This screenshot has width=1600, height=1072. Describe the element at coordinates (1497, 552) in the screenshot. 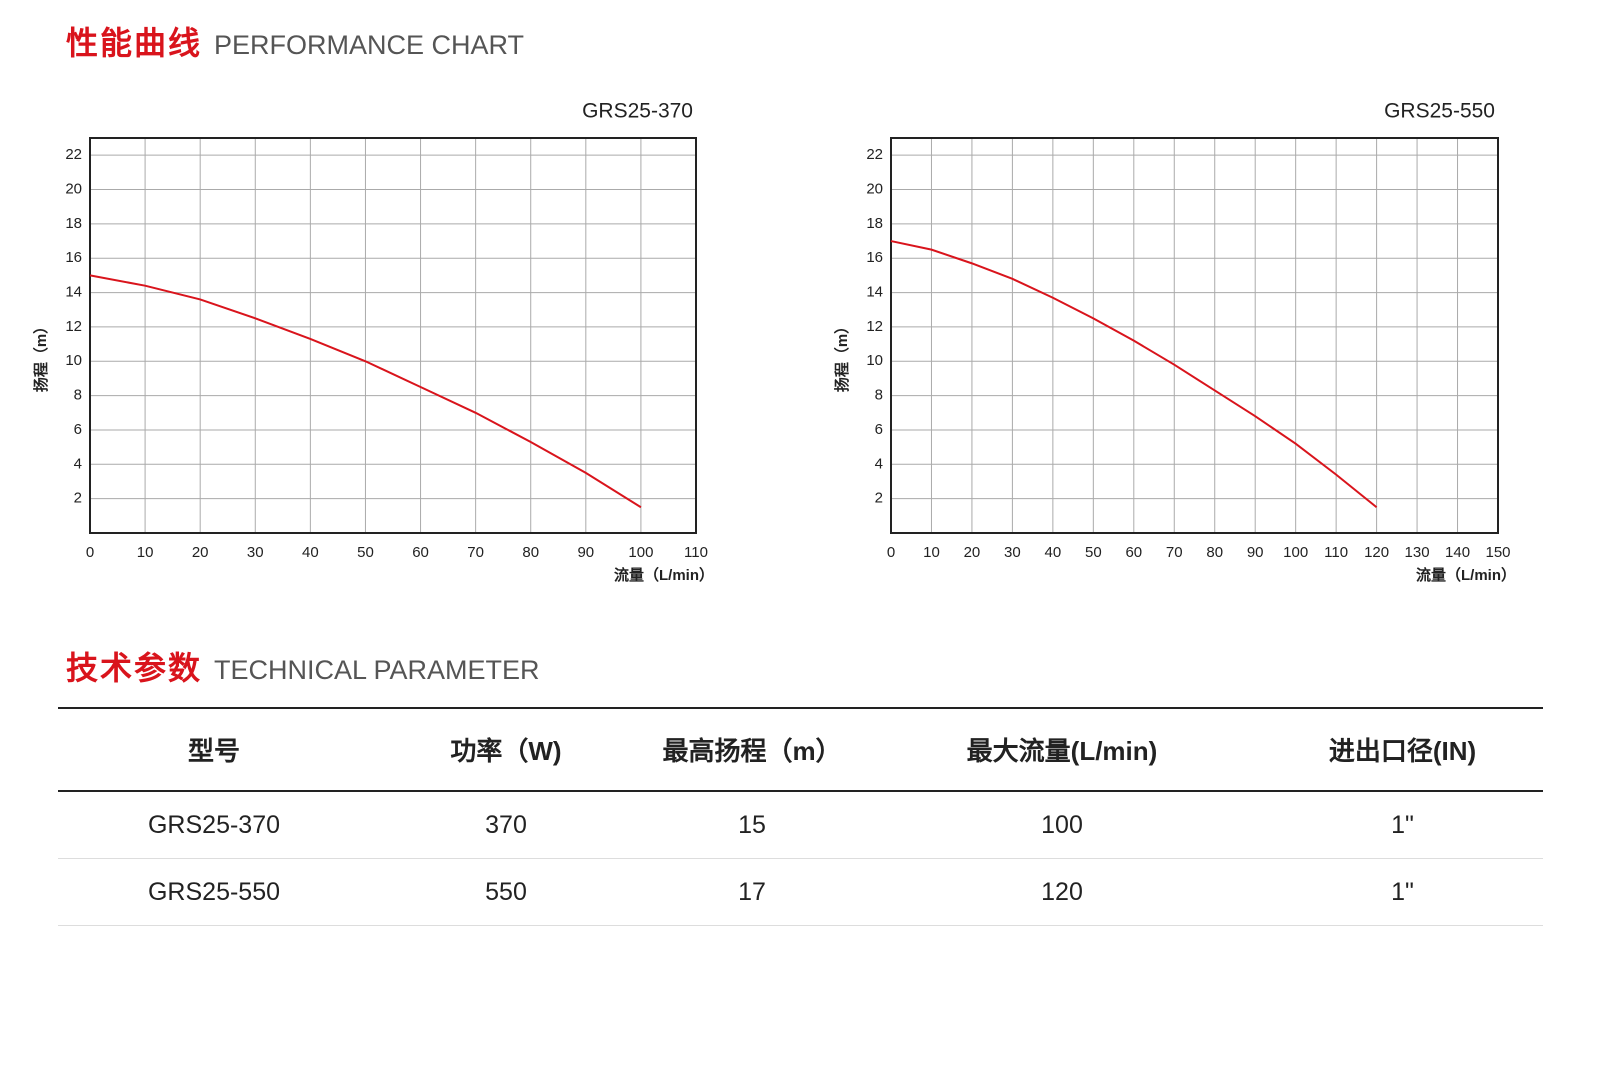

I see `x-tick-label: 150` at that location.